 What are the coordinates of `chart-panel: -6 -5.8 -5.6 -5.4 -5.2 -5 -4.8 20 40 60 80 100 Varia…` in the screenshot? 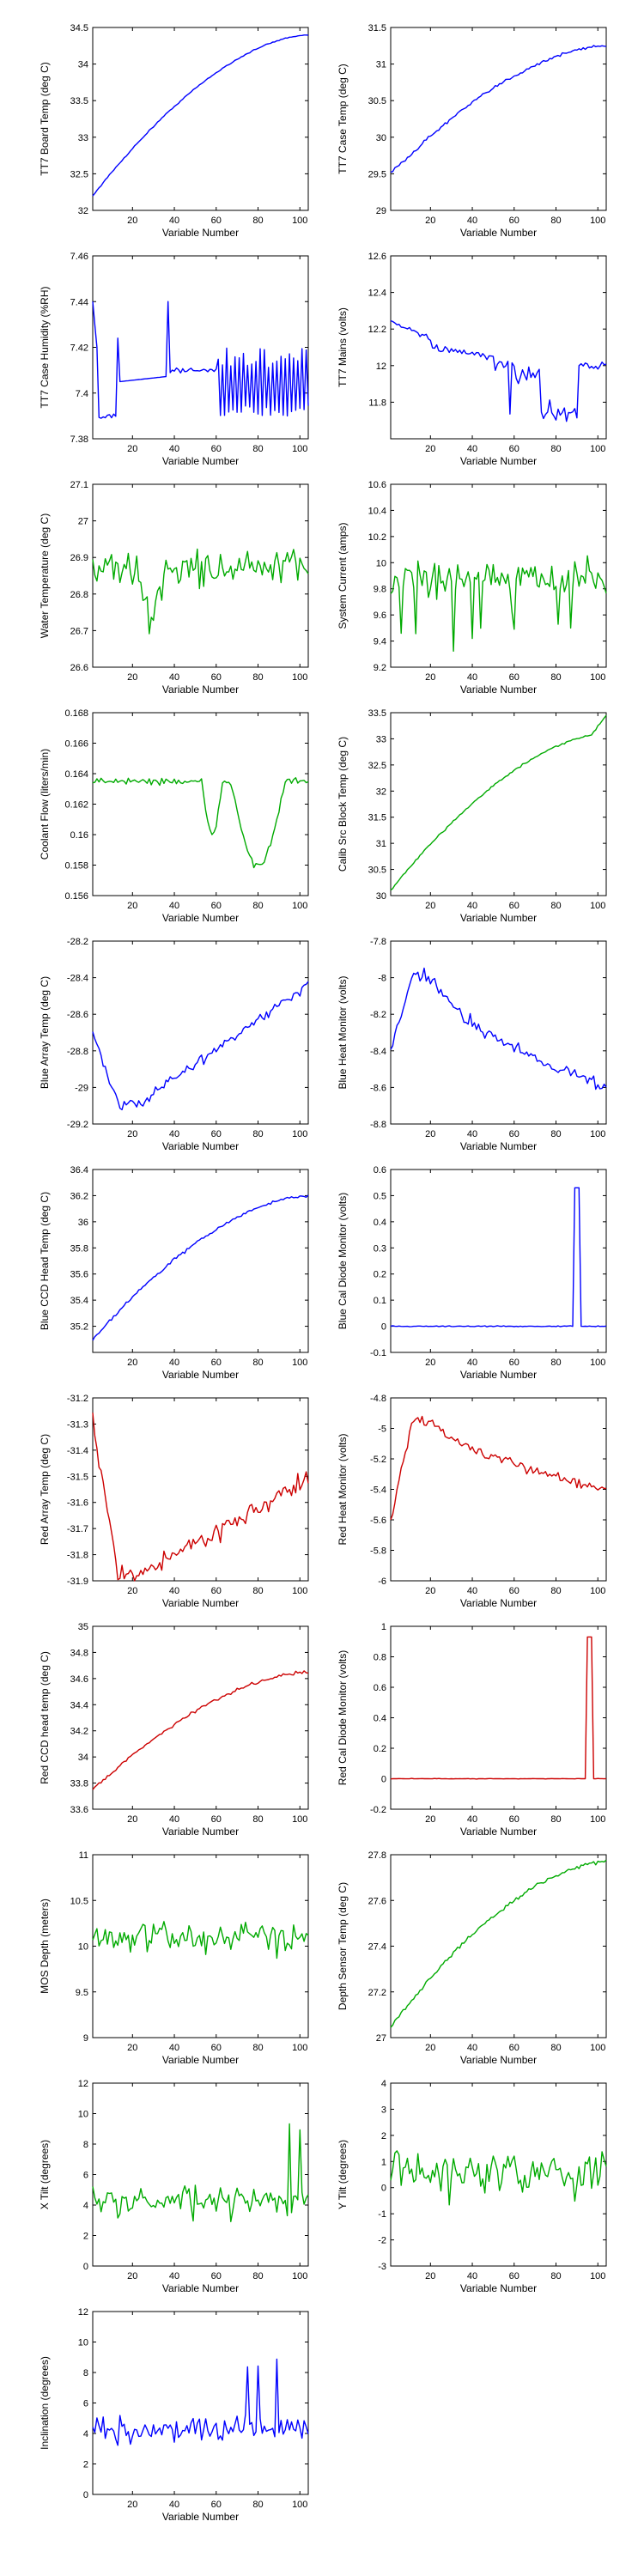 It's located at (472, 1502).